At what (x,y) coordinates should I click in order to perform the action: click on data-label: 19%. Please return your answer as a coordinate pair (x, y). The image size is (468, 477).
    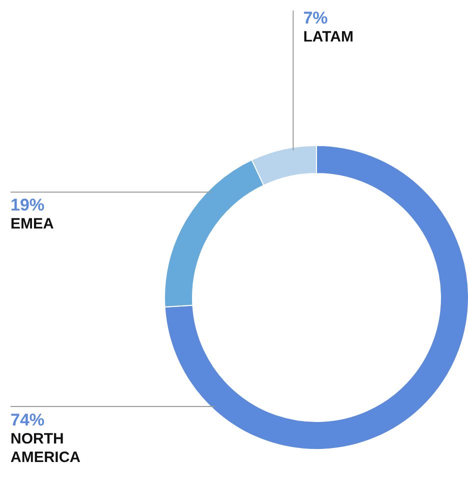
    Looking at the image, I should click on (27, 205).